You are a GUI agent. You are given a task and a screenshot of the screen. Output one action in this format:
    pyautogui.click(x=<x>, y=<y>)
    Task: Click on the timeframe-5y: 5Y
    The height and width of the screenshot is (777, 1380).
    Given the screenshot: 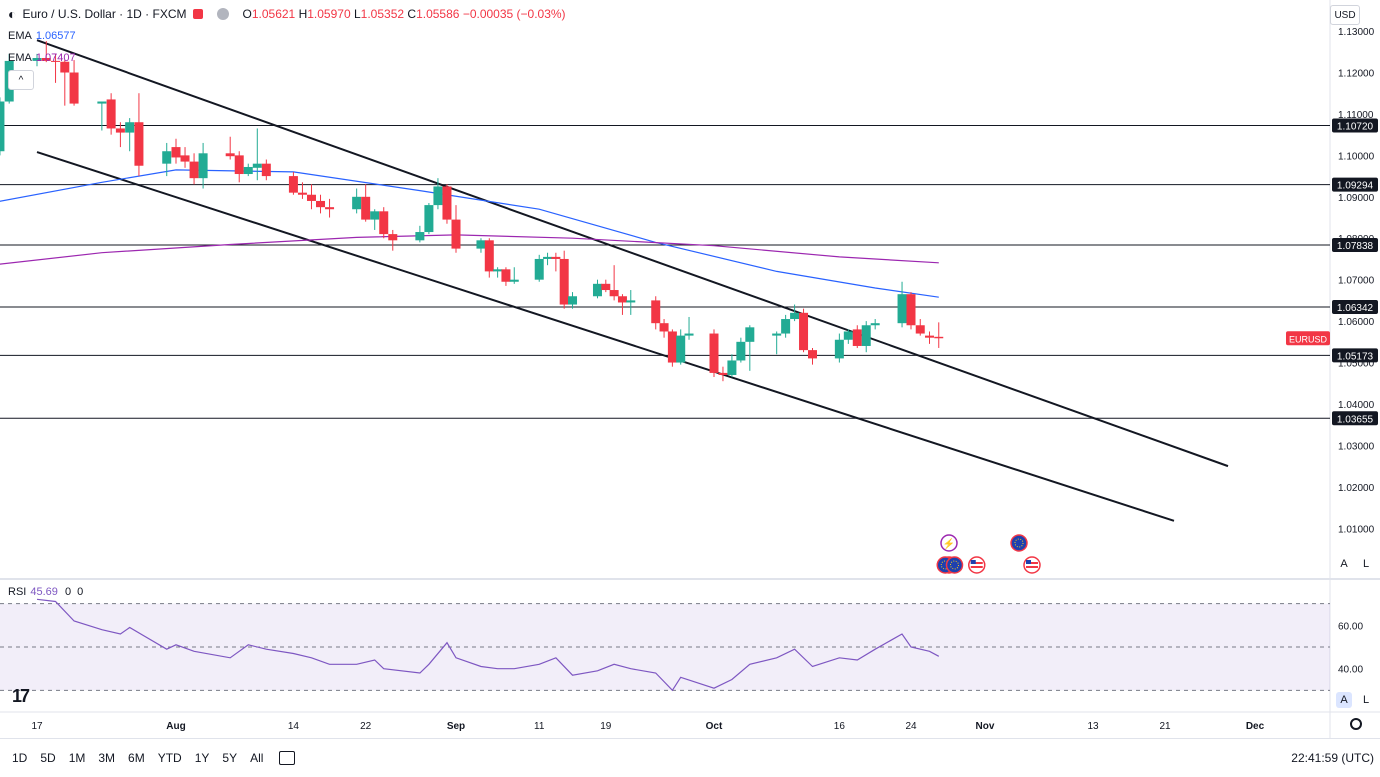 What is the action you would take?
    pyautogui.click(x=230, y=758)
    